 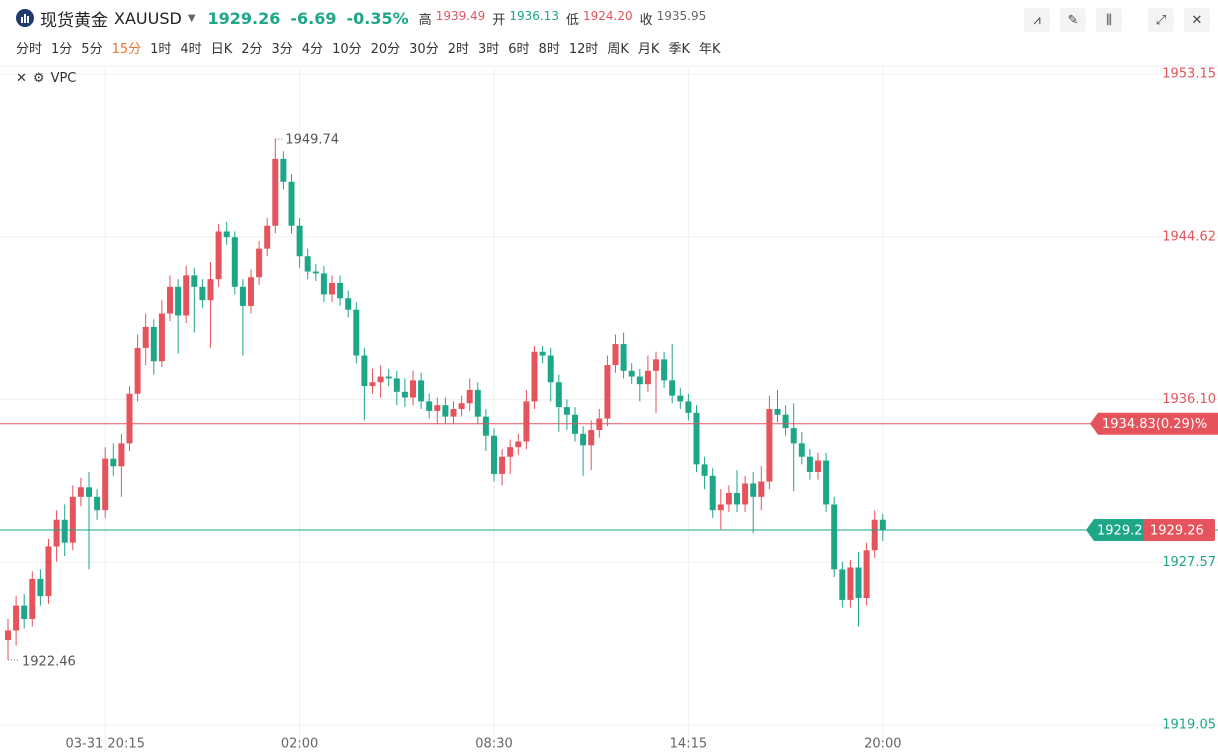 What do you see at coordinates (347, 49) in the screenshot?
I see `interval-tab: 10分` at bounding box center [347, 49].